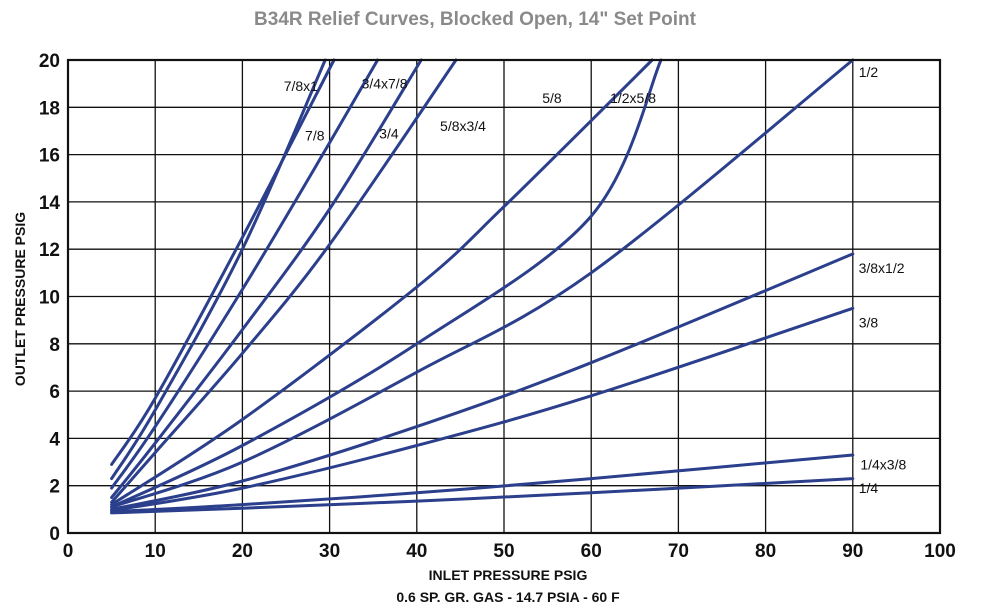  I want to click on curve-label: 3/4x7/8, so click(385, 84).